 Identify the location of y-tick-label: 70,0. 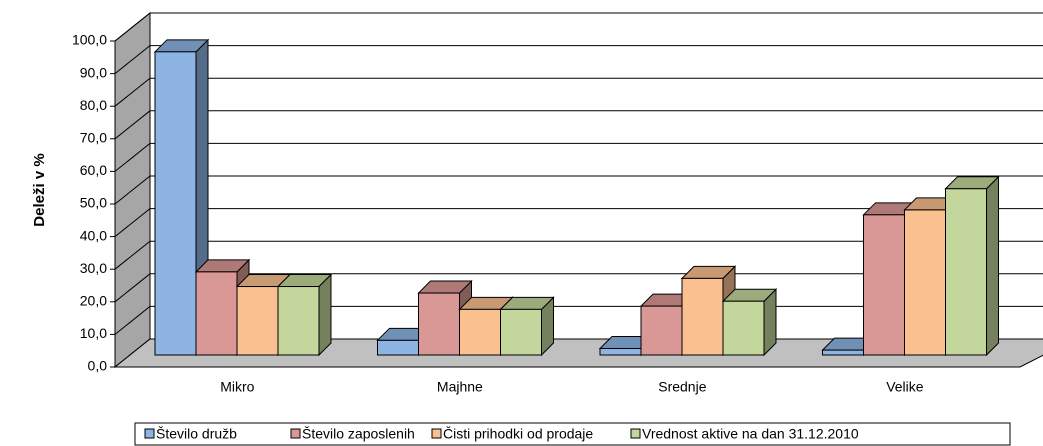
(93, 138).